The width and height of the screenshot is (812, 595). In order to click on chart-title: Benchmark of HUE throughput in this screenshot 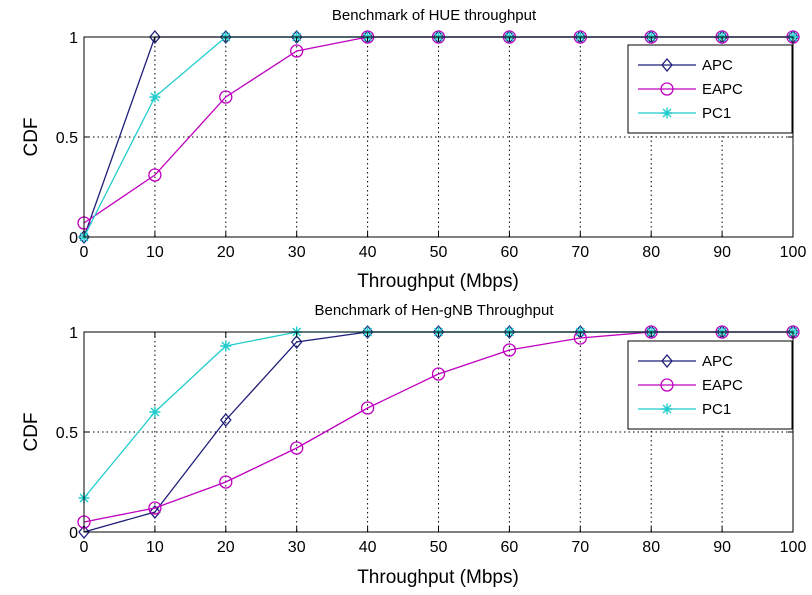, I will do `click(434, 15)`.